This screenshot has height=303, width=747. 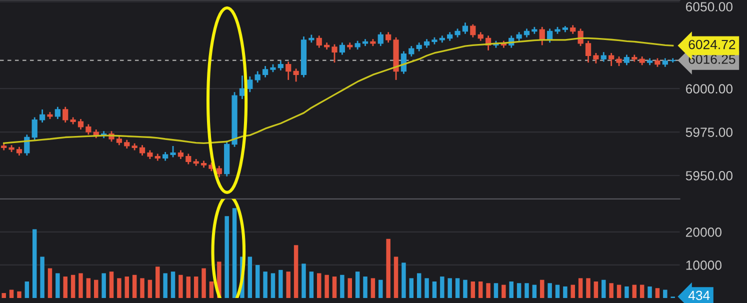 I want to click on y-tick-label: 5950.00, so click(x=709, y=175).